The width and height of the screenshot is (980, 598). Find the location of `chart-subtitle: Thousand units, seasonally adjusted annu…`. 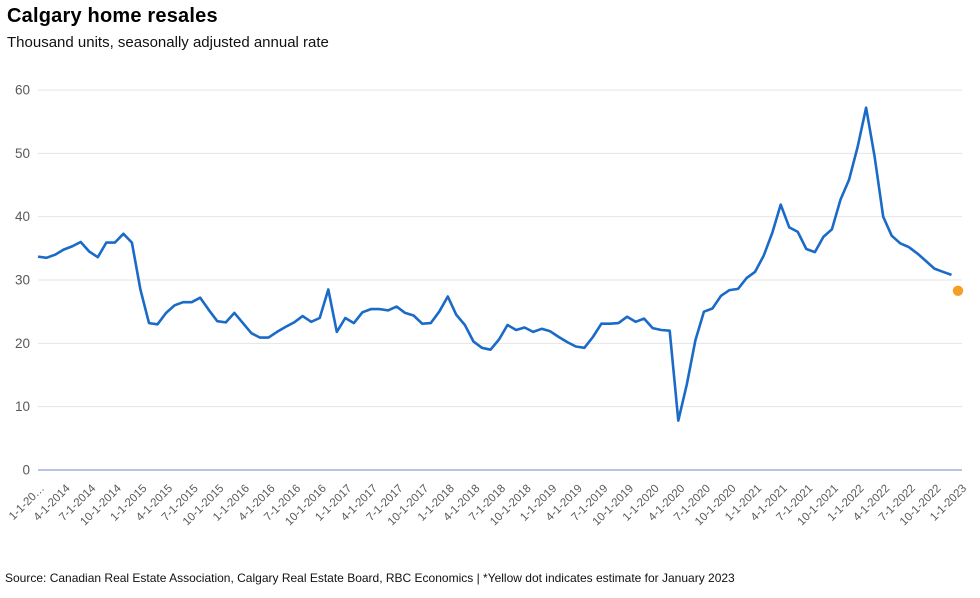

chart-subtitle: Thousand units, seasonally adjusted annu… is located at coordinates (168, 42).